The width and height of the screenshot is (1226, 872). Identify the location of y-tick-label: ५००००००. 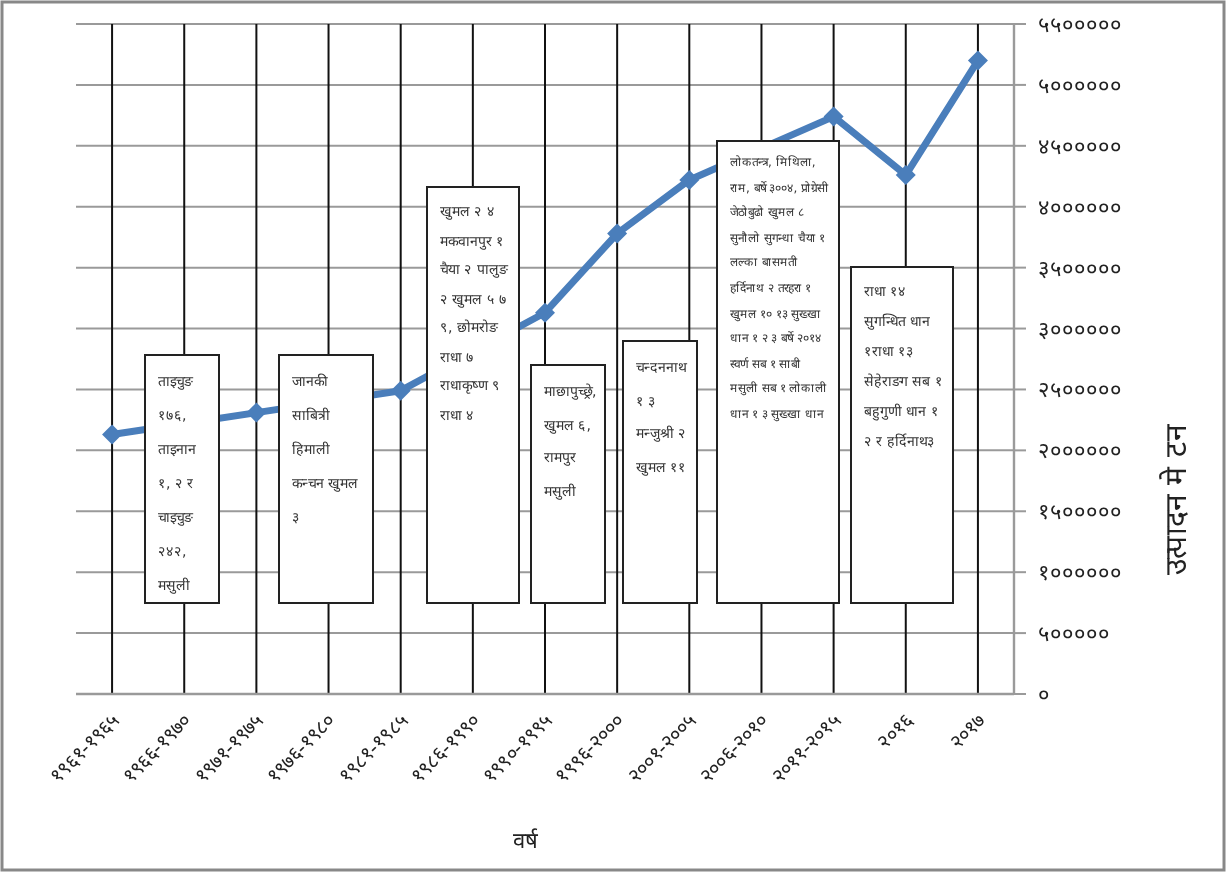
(1080, 85).